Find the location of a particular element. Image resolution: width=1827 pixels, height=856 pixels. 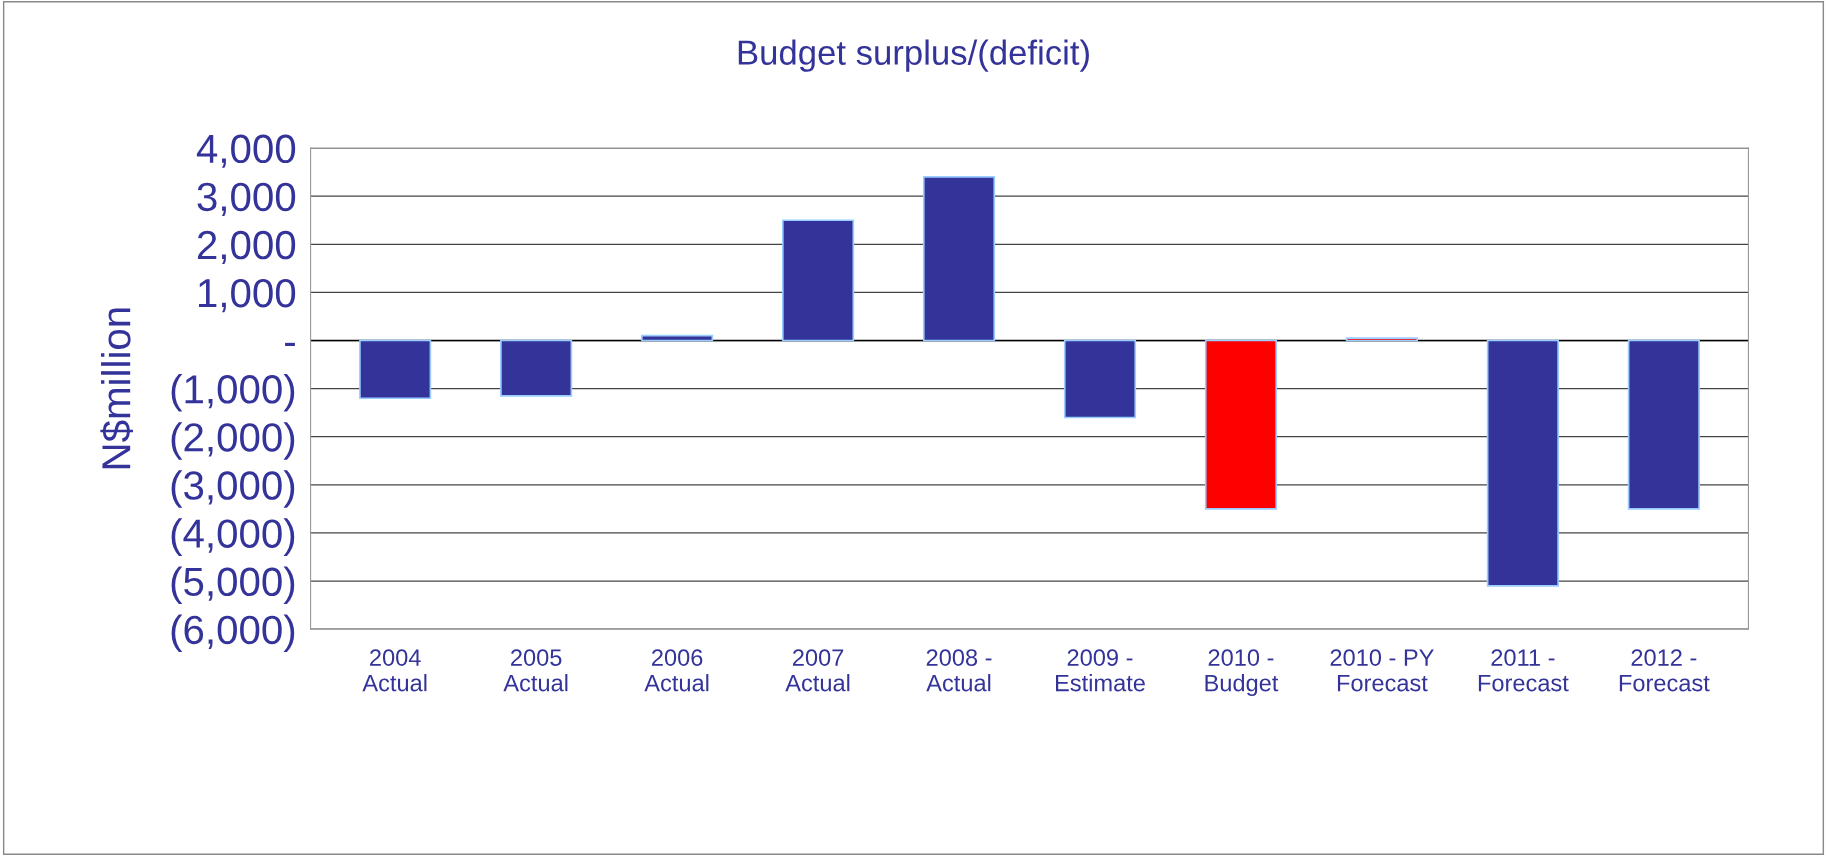

y-tick-label: 2,000 is located at coordinates (246, 247).